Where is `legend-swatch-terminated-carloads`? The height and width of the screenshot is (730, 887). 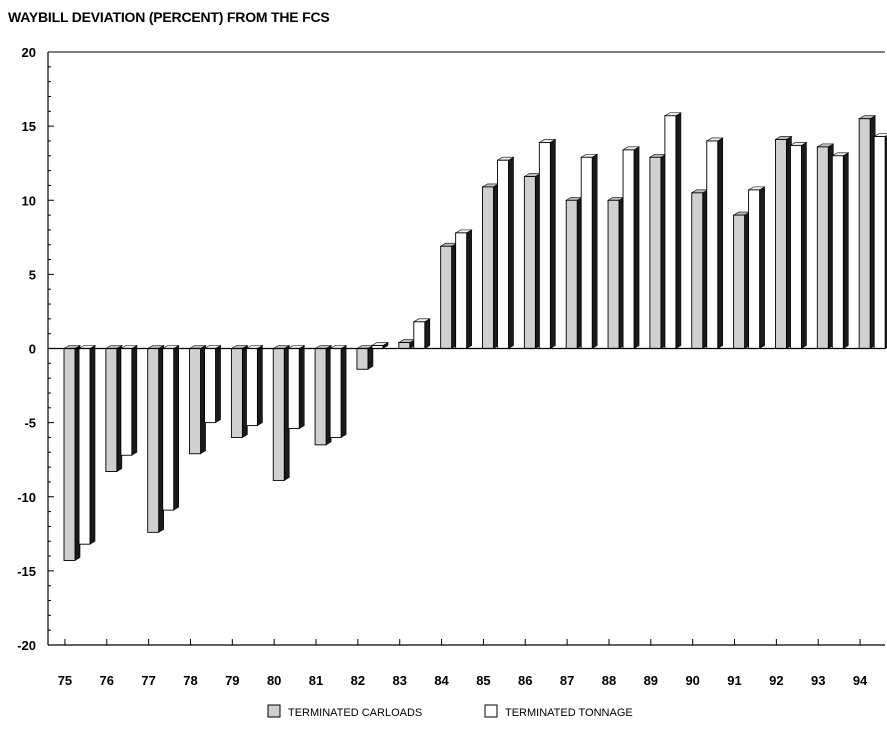
legend-swatch-terminated-carloads is located at coordinates (274, 711).